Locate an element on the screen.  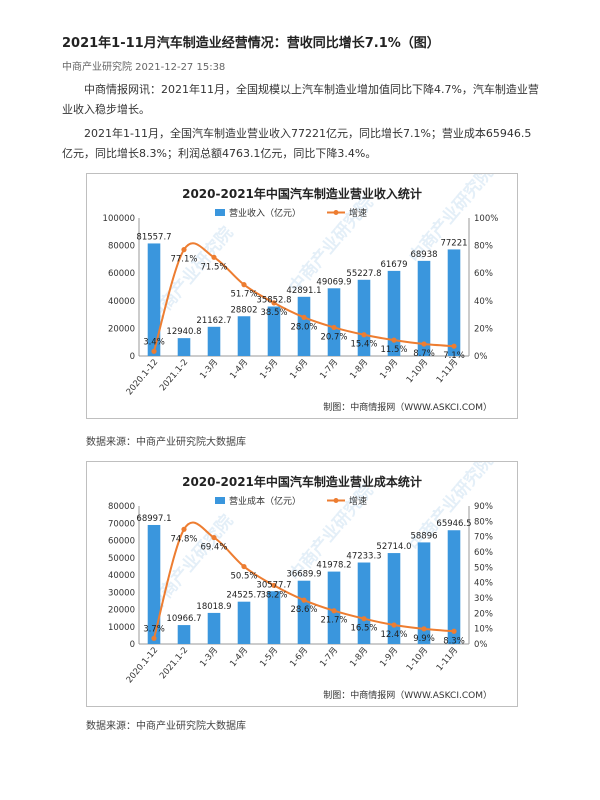
growth-value-label: 71.5% is located at coordinates (213, 267).